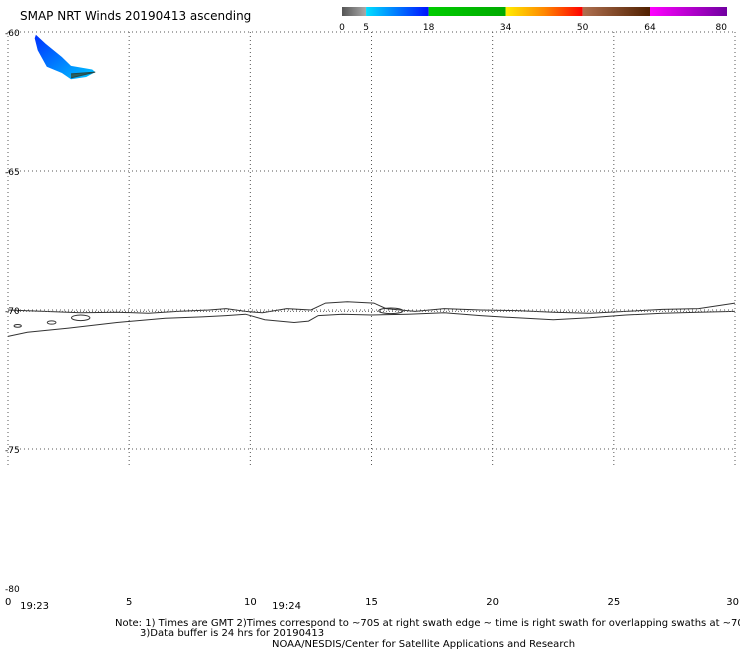  I want to click on y-tick-label: -70, so click(12, 312).